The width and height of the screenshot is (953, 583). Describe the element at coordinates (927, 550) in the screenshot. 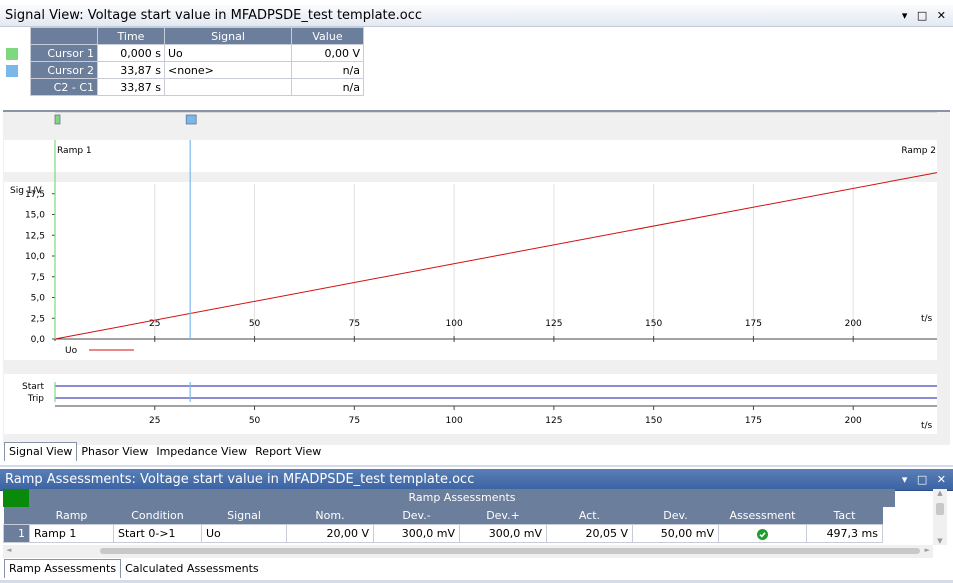

I see `scroll-right-icon: ►` at that location.